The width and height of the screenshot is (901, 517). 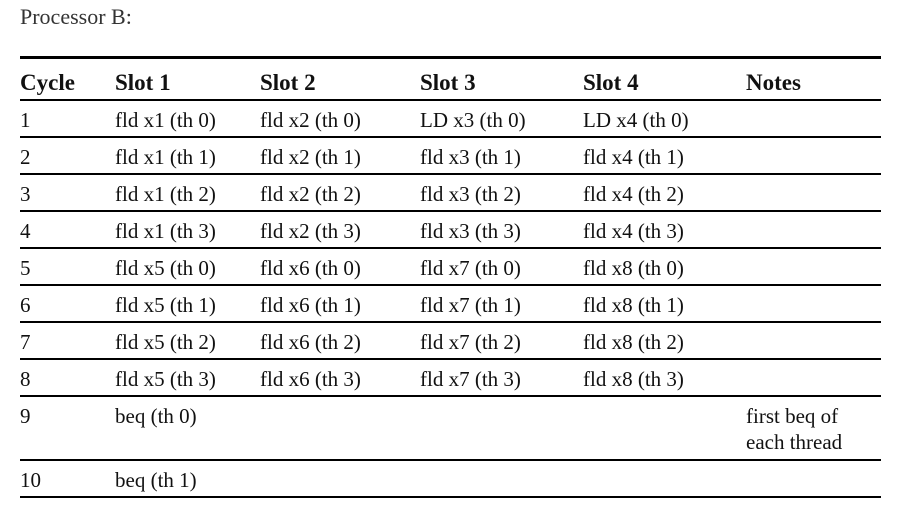 I want to click on table-cell: fld x8 (th 3), so click(x=664, y=377).